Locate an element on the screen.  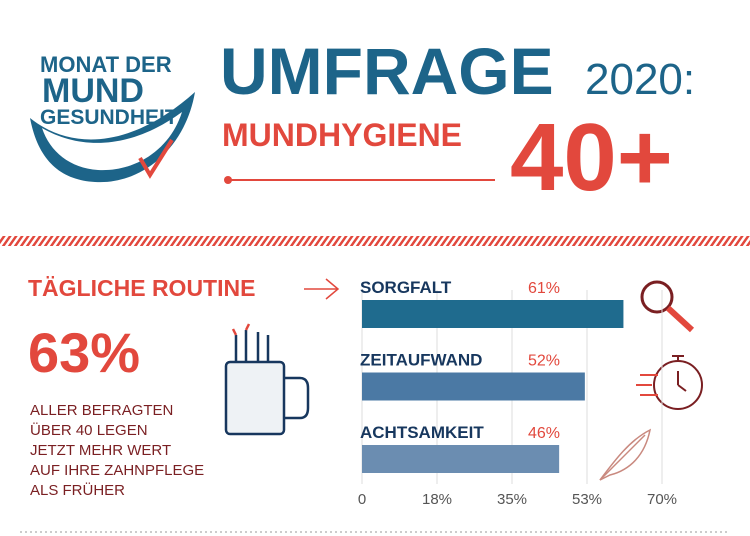
logo-check is located at coordinates (156, 158).